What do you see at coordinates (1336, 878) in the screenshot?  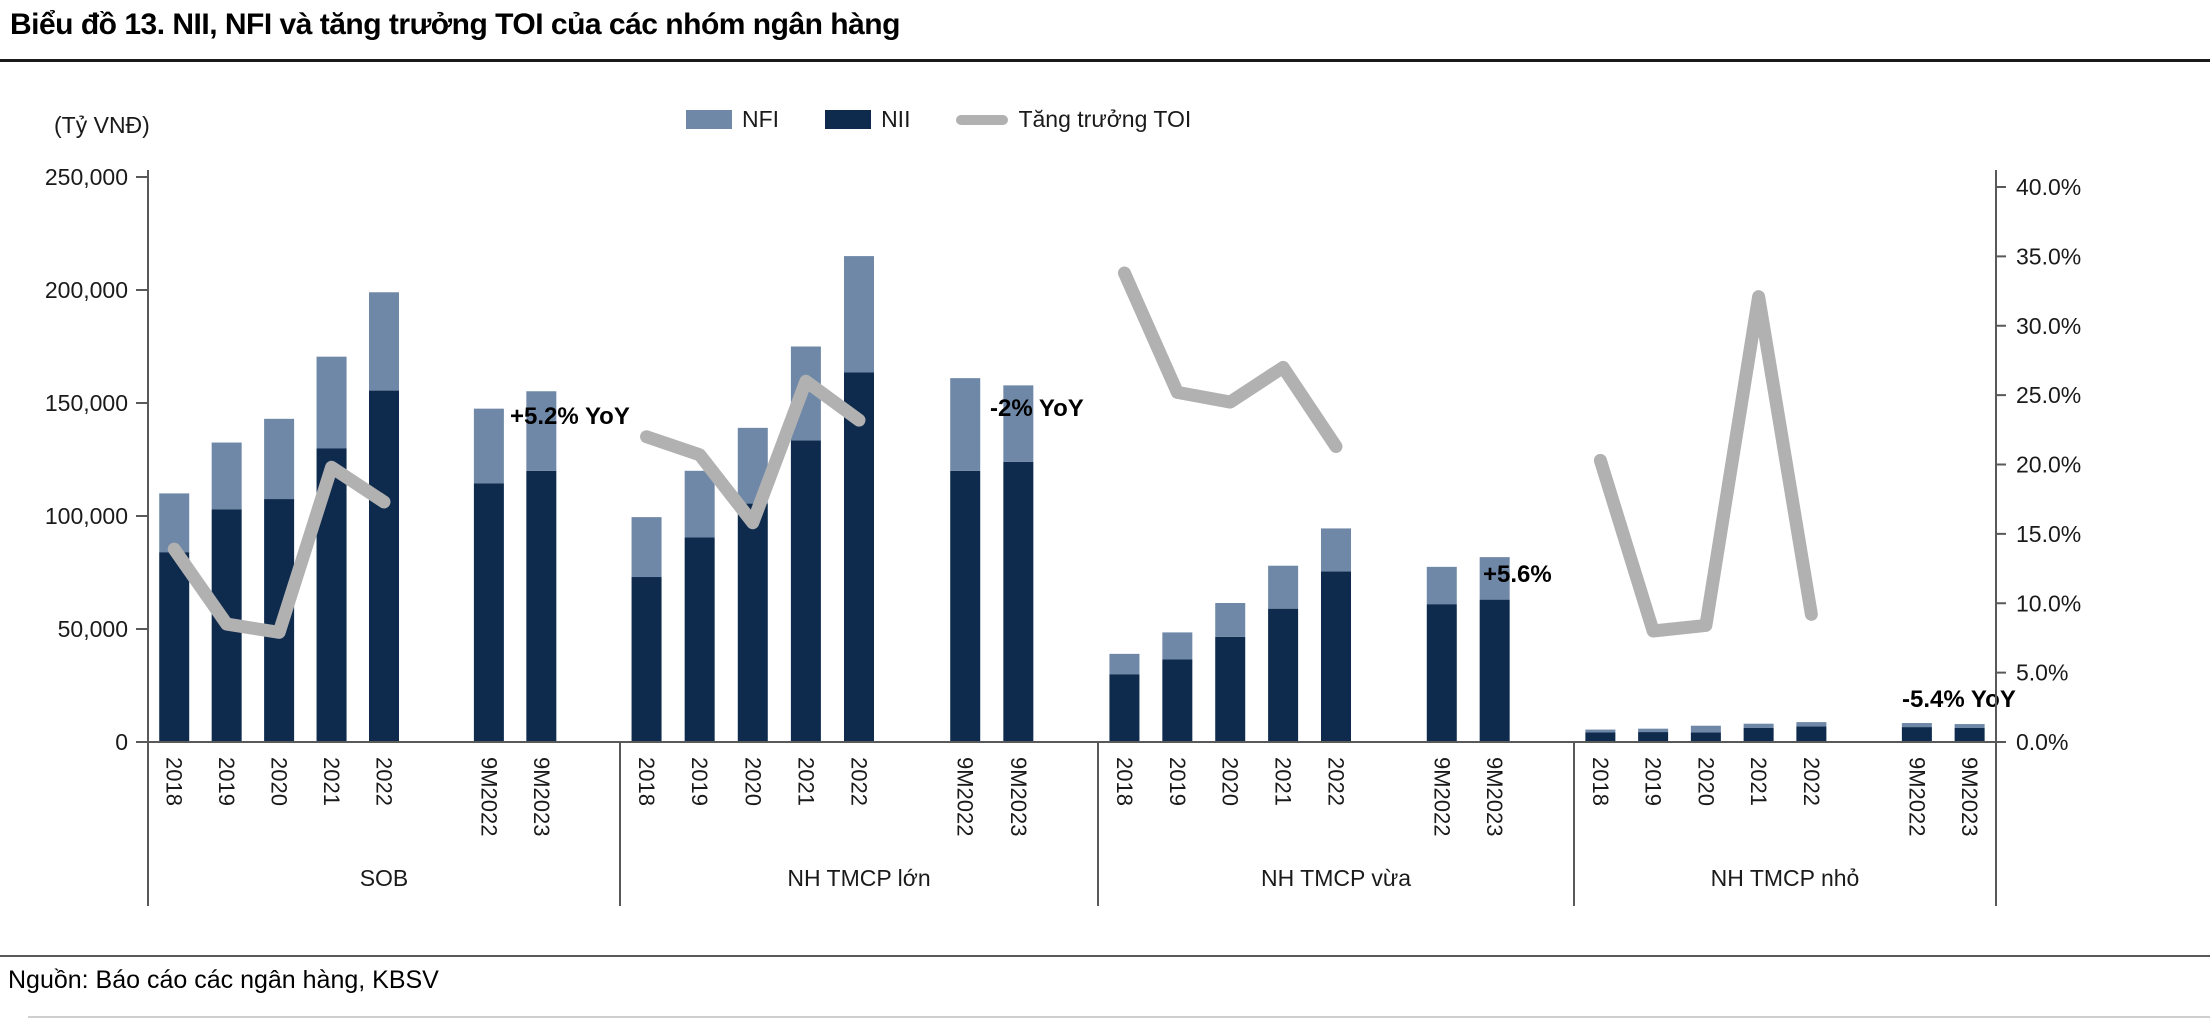 I see `group-label-nh-tmcp-v-a: NH TMCP vừa` at bounding box center [1336, 878].